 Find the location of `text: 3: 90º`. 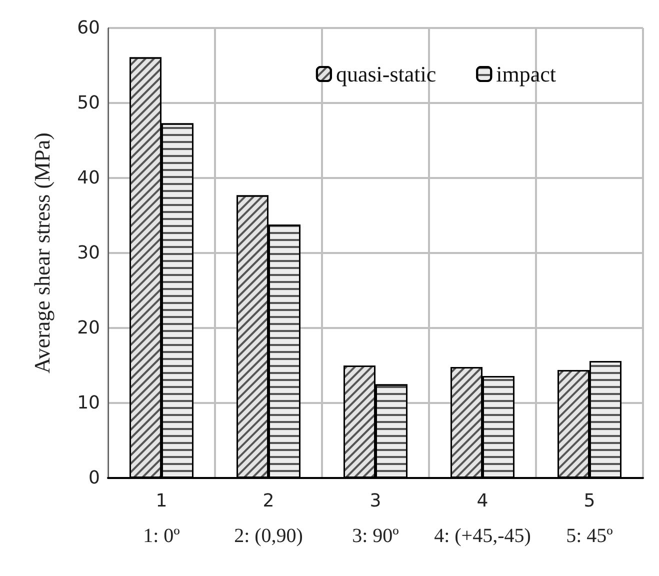

text: 3: 90º is located at coordinates (375, 536).